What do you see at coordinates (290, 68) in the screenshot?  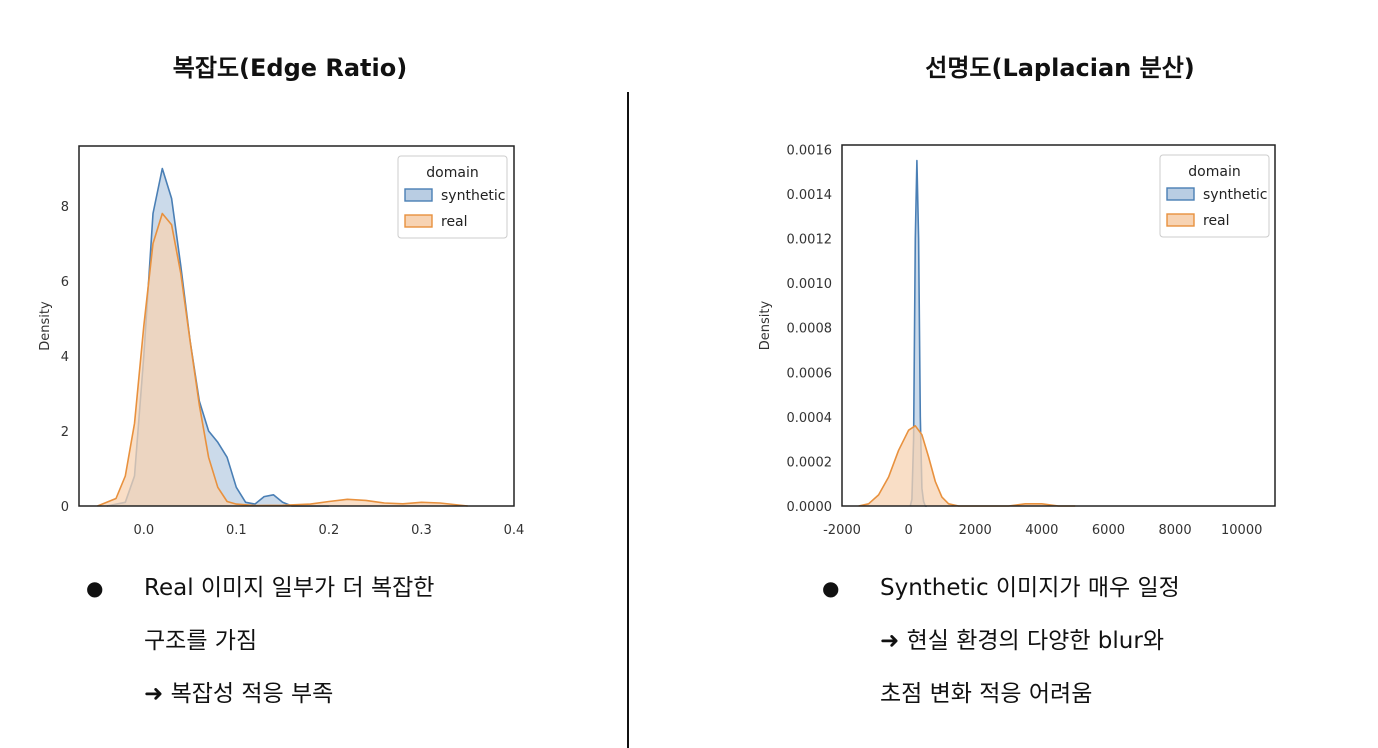 I see `left-chart-title: 복잡도(Edge Ratio)` at bounding box center [290, 68].